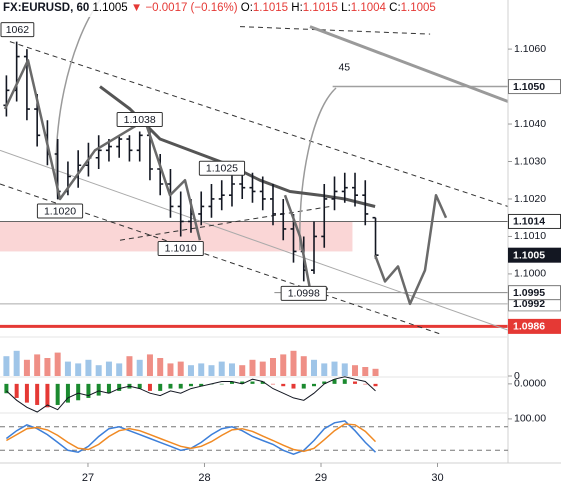  Describe the element at coordinates (320, 8) in the screenshot. I see `high-value: 1.1015` at that location.